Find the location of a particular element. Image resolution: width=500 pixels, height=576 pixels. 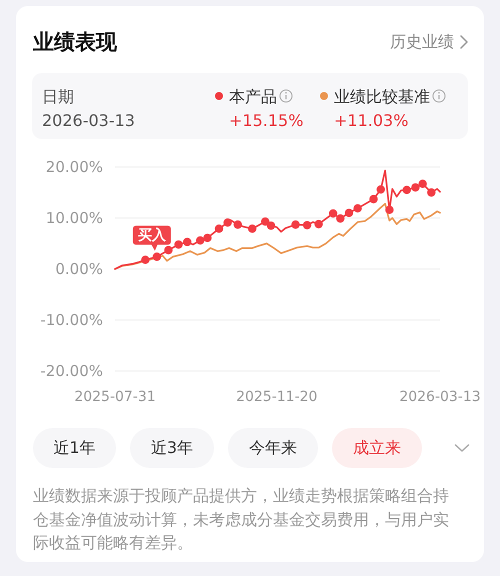

legend-label: 本产品 is located at coordinates (253, 96).